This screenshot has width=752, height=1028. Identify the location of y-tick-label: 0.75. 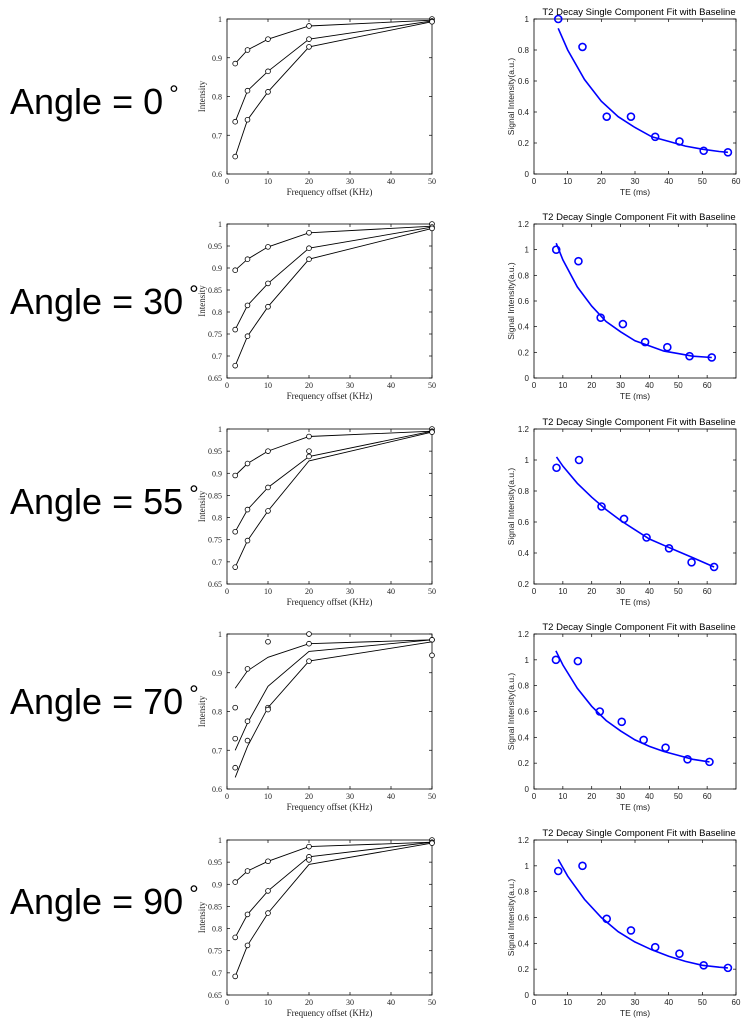
(215, 334).